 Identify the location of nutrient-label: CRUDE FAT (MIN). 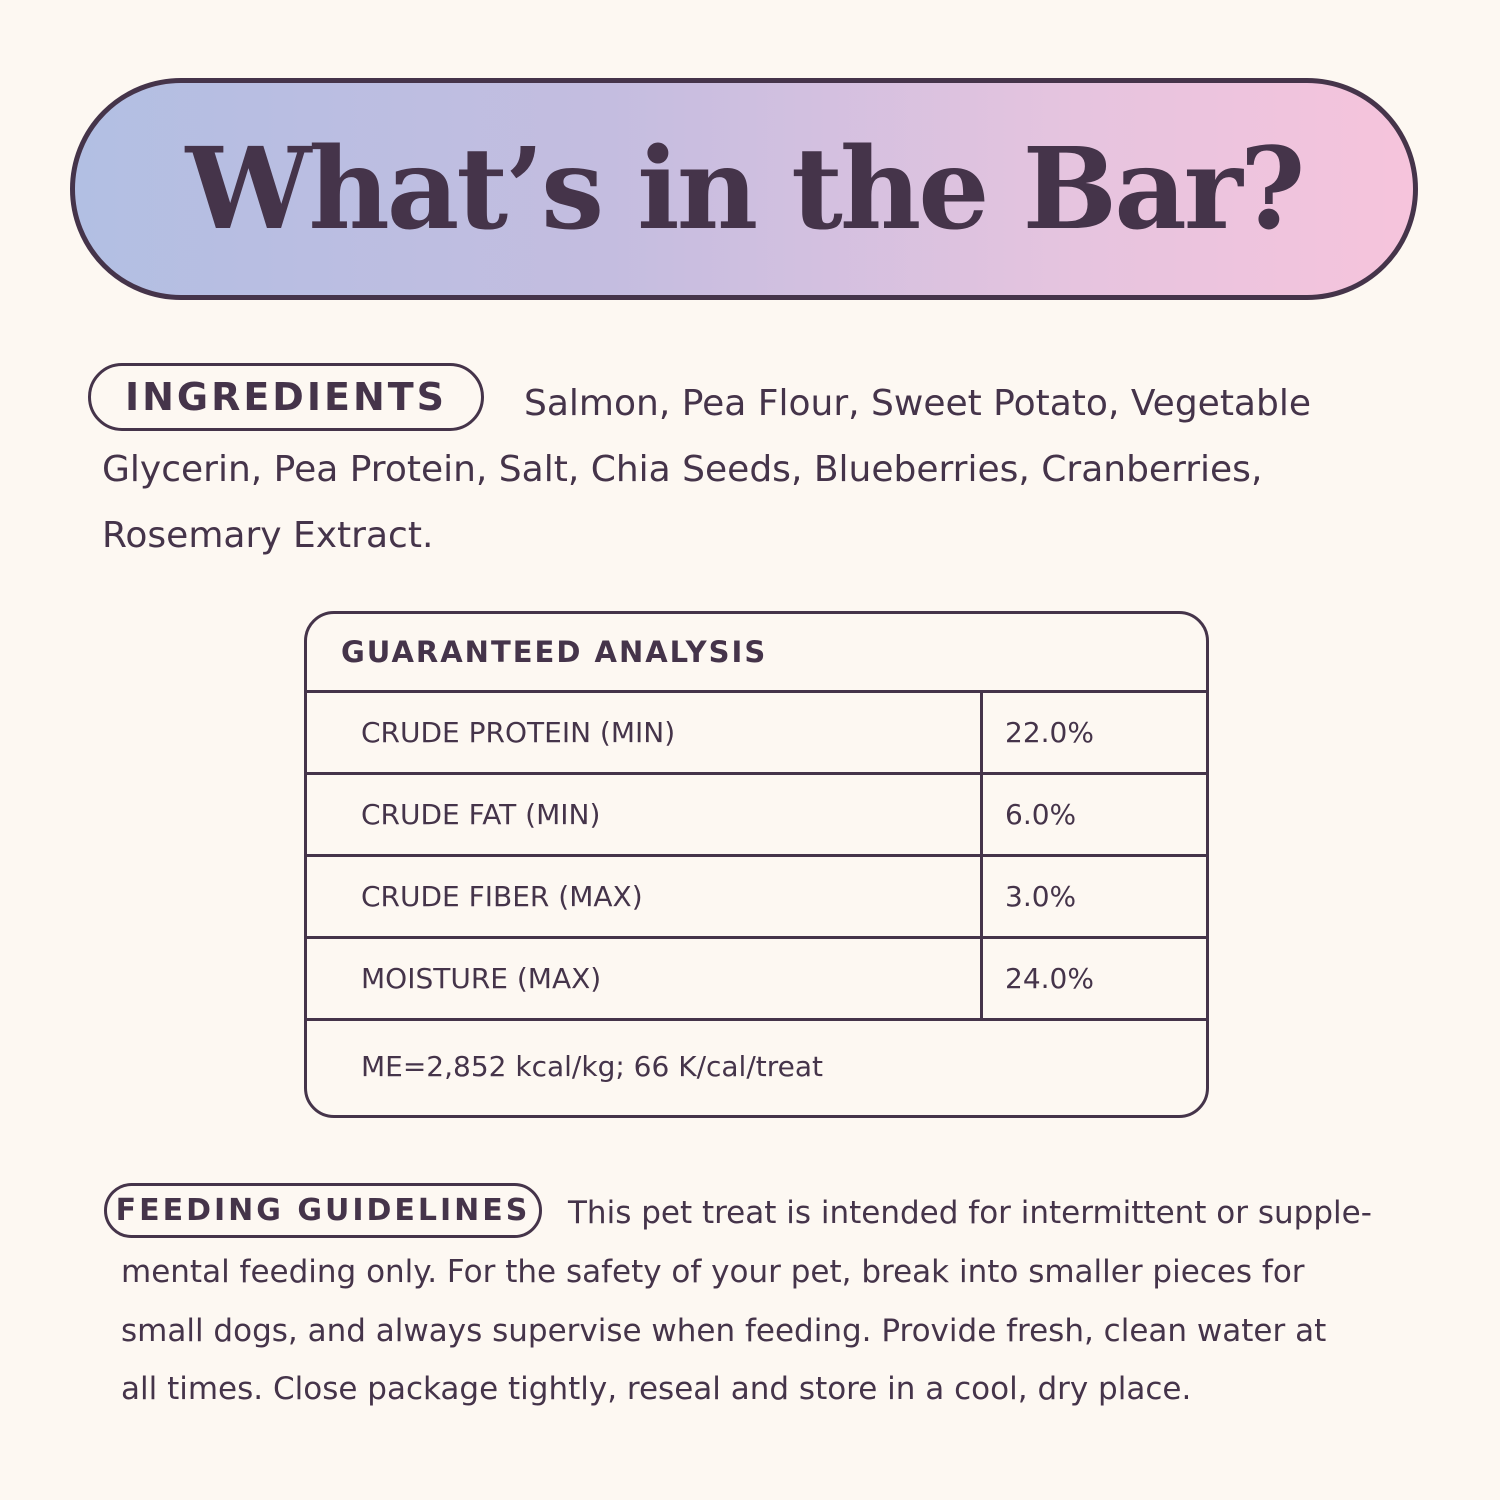
(645, 814).